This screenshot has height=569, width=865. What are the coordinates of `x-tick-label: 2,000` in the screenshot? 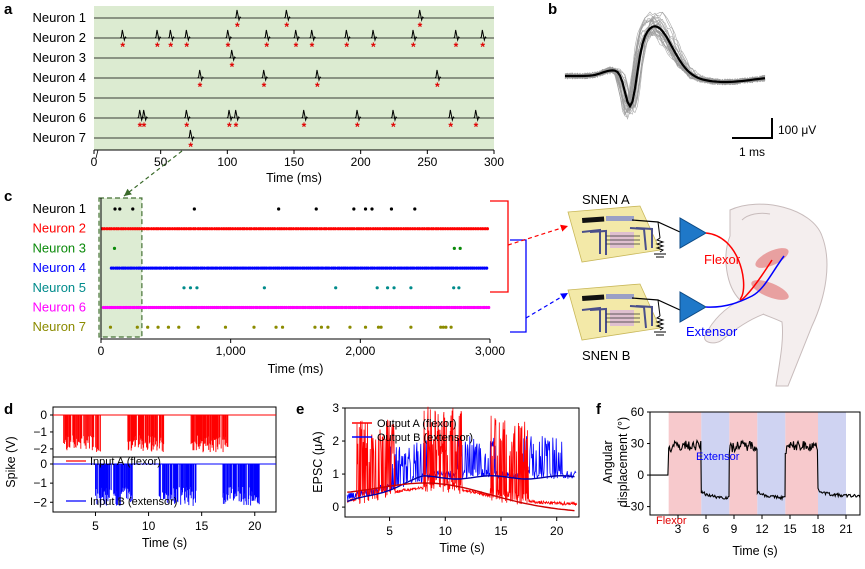 It's located at (360, 351).